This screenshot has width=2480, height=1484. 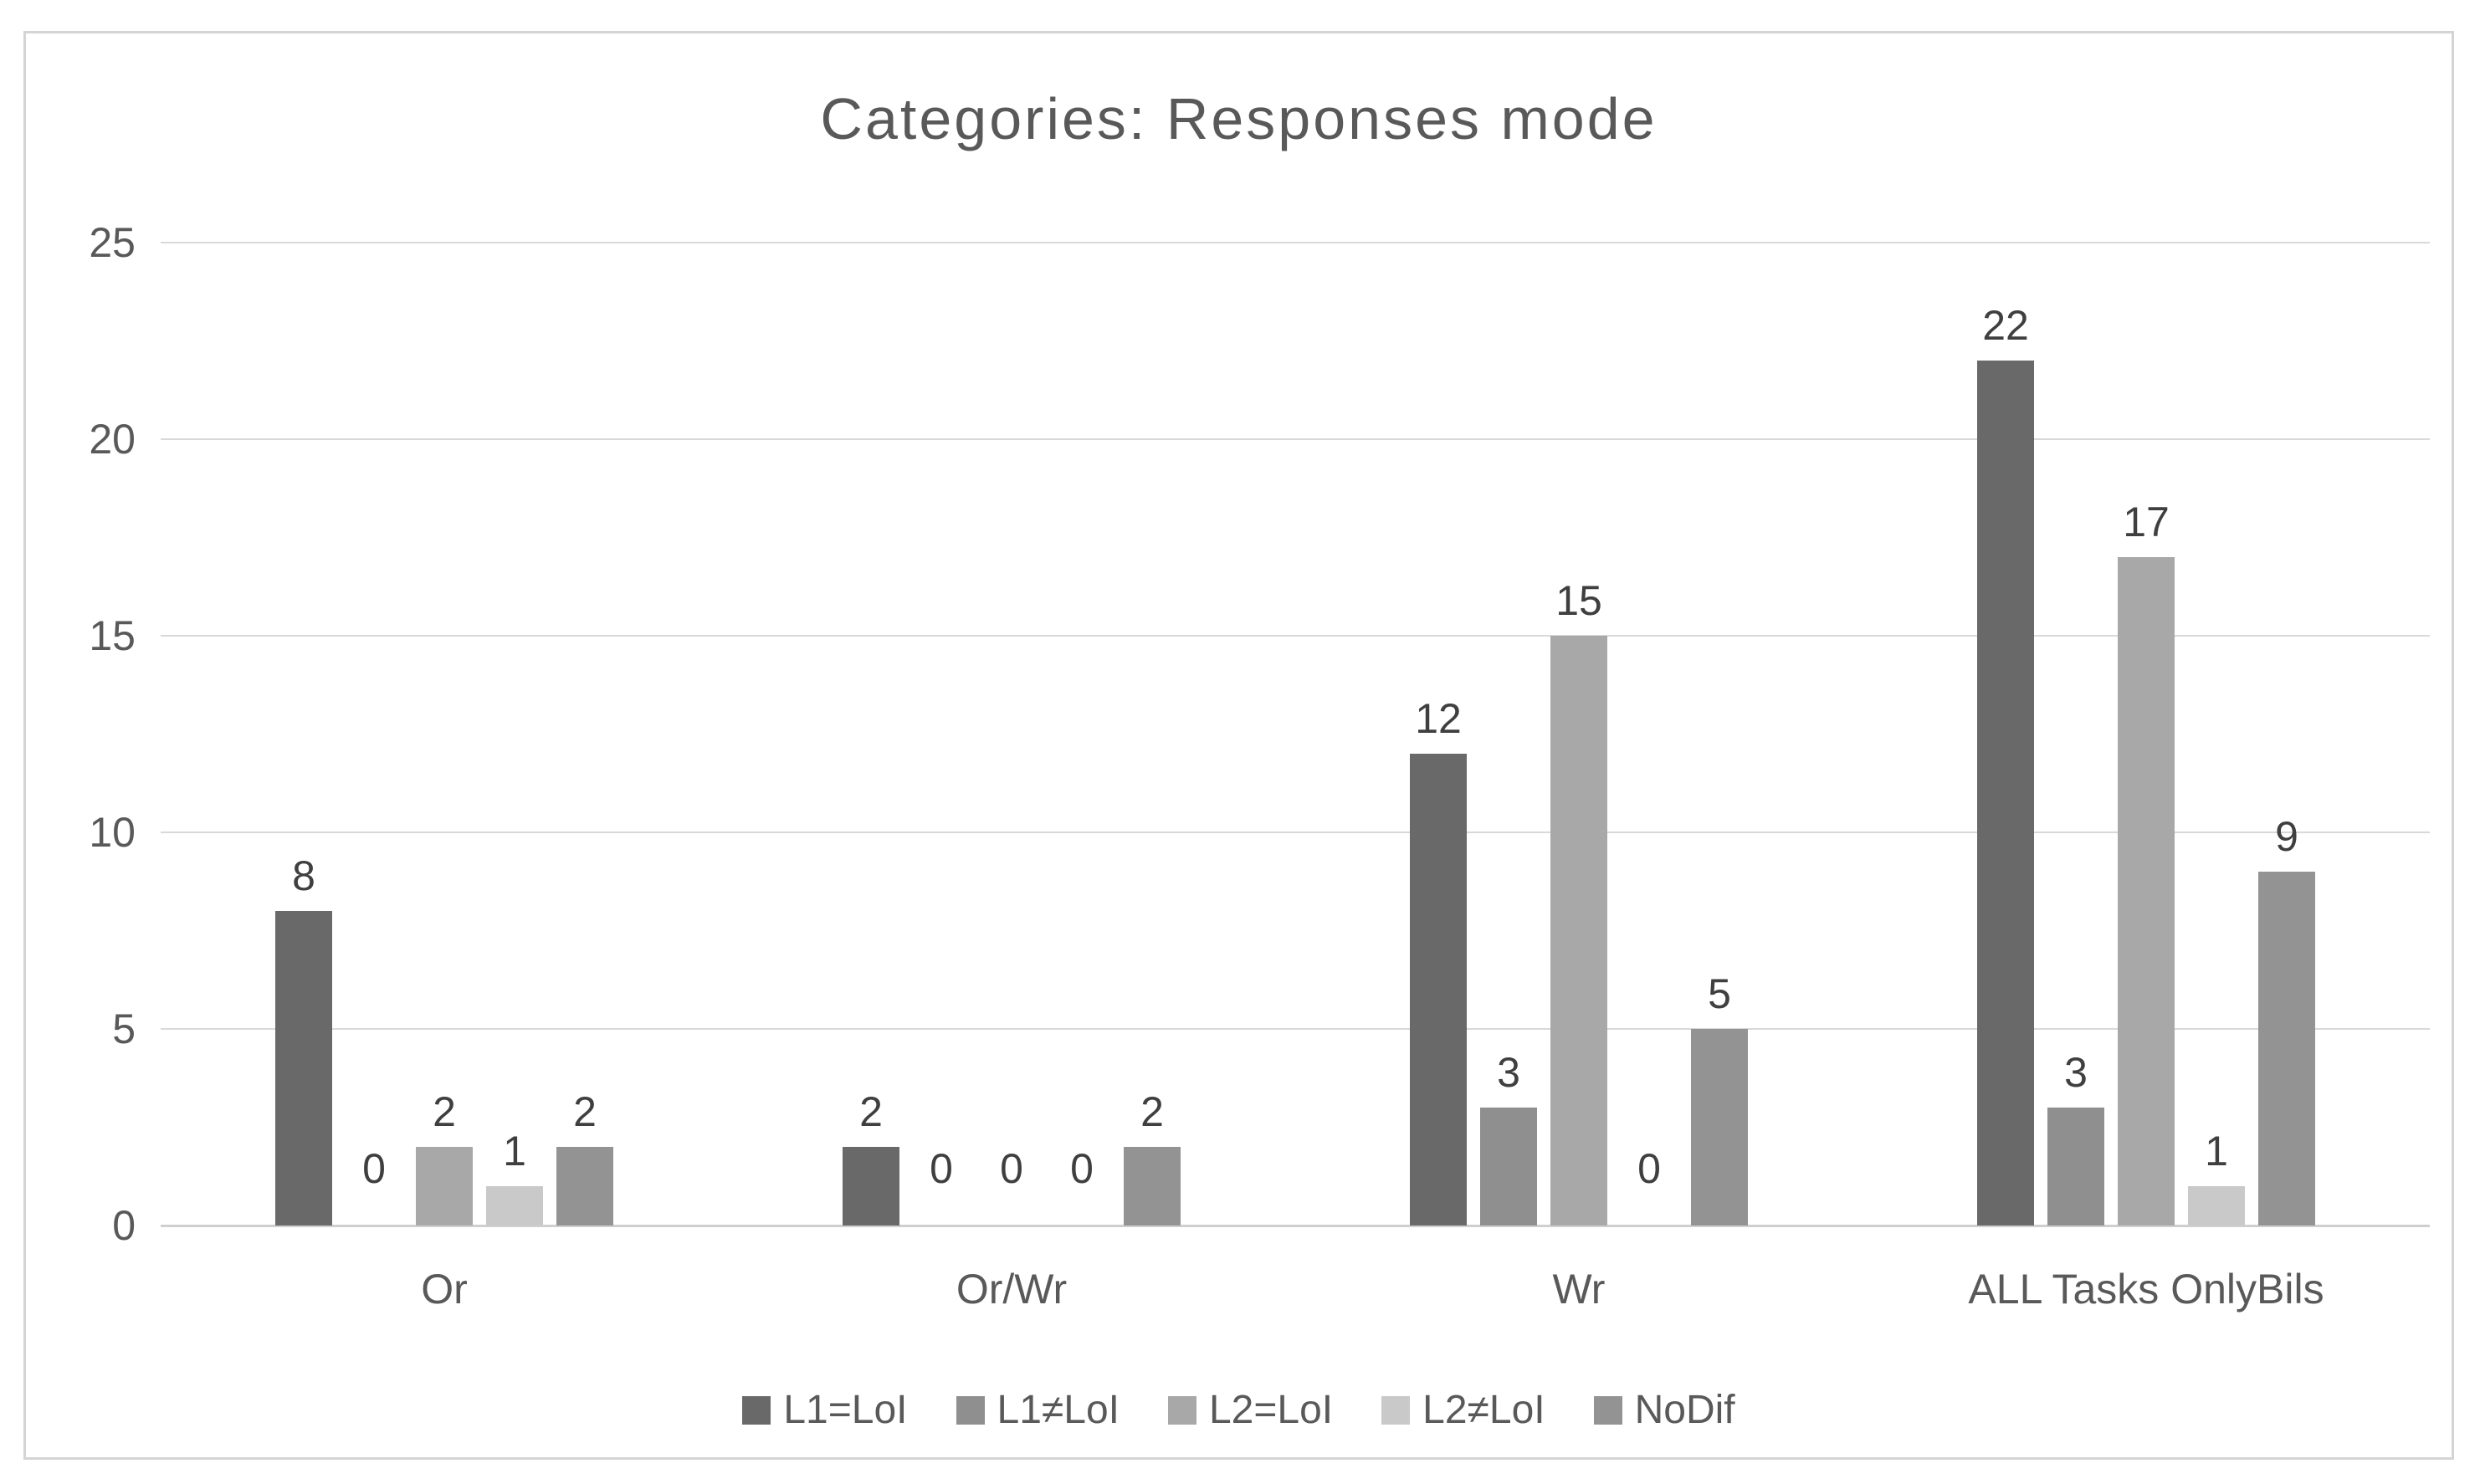 What do you see at coordinates (1578, 600) in the screenshot?
I see `bar-value-label: 15` at bounding box center [1578, 600].